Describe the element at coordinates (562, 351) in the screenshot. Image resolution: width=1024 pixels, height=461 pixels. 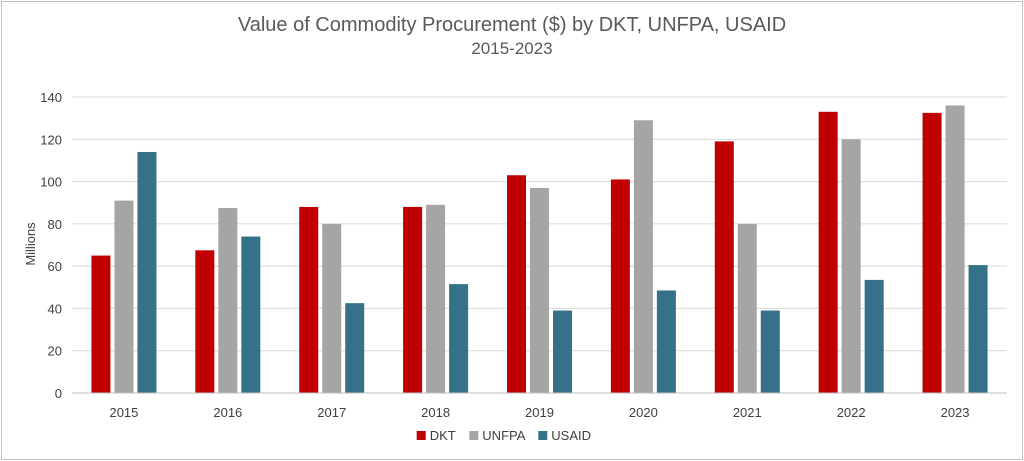
I see `bar-usaid-2019` at that location.